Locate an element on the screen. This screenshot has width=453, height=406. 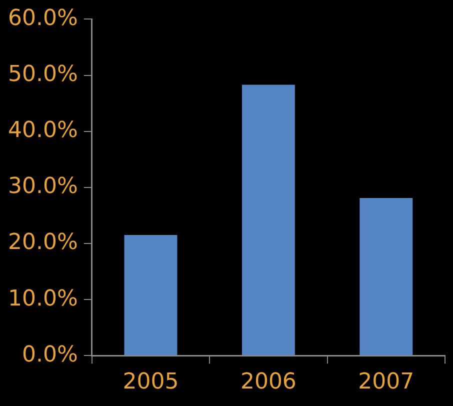
y-tick-label: 40.0% is located at coordinates (43, 131).